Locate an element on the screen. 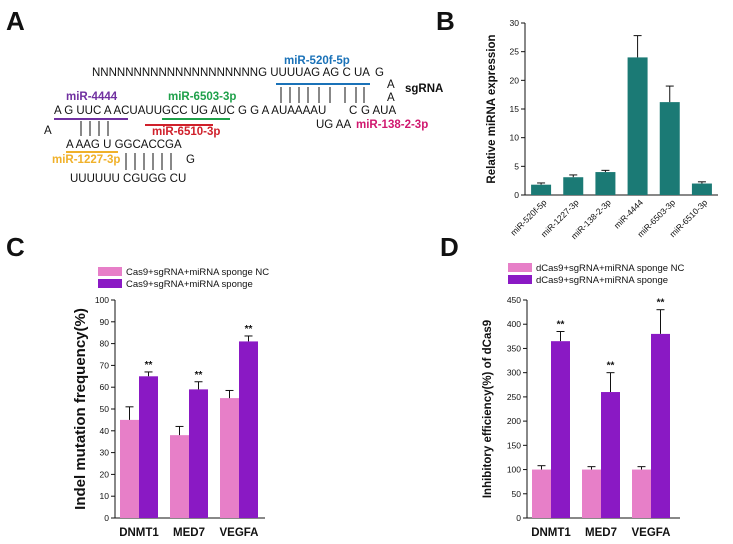 Image resolution: width=733 pixels, height=544 pixels. chart-b-y-tick-label: 25 is located at coordinates (515, 52).